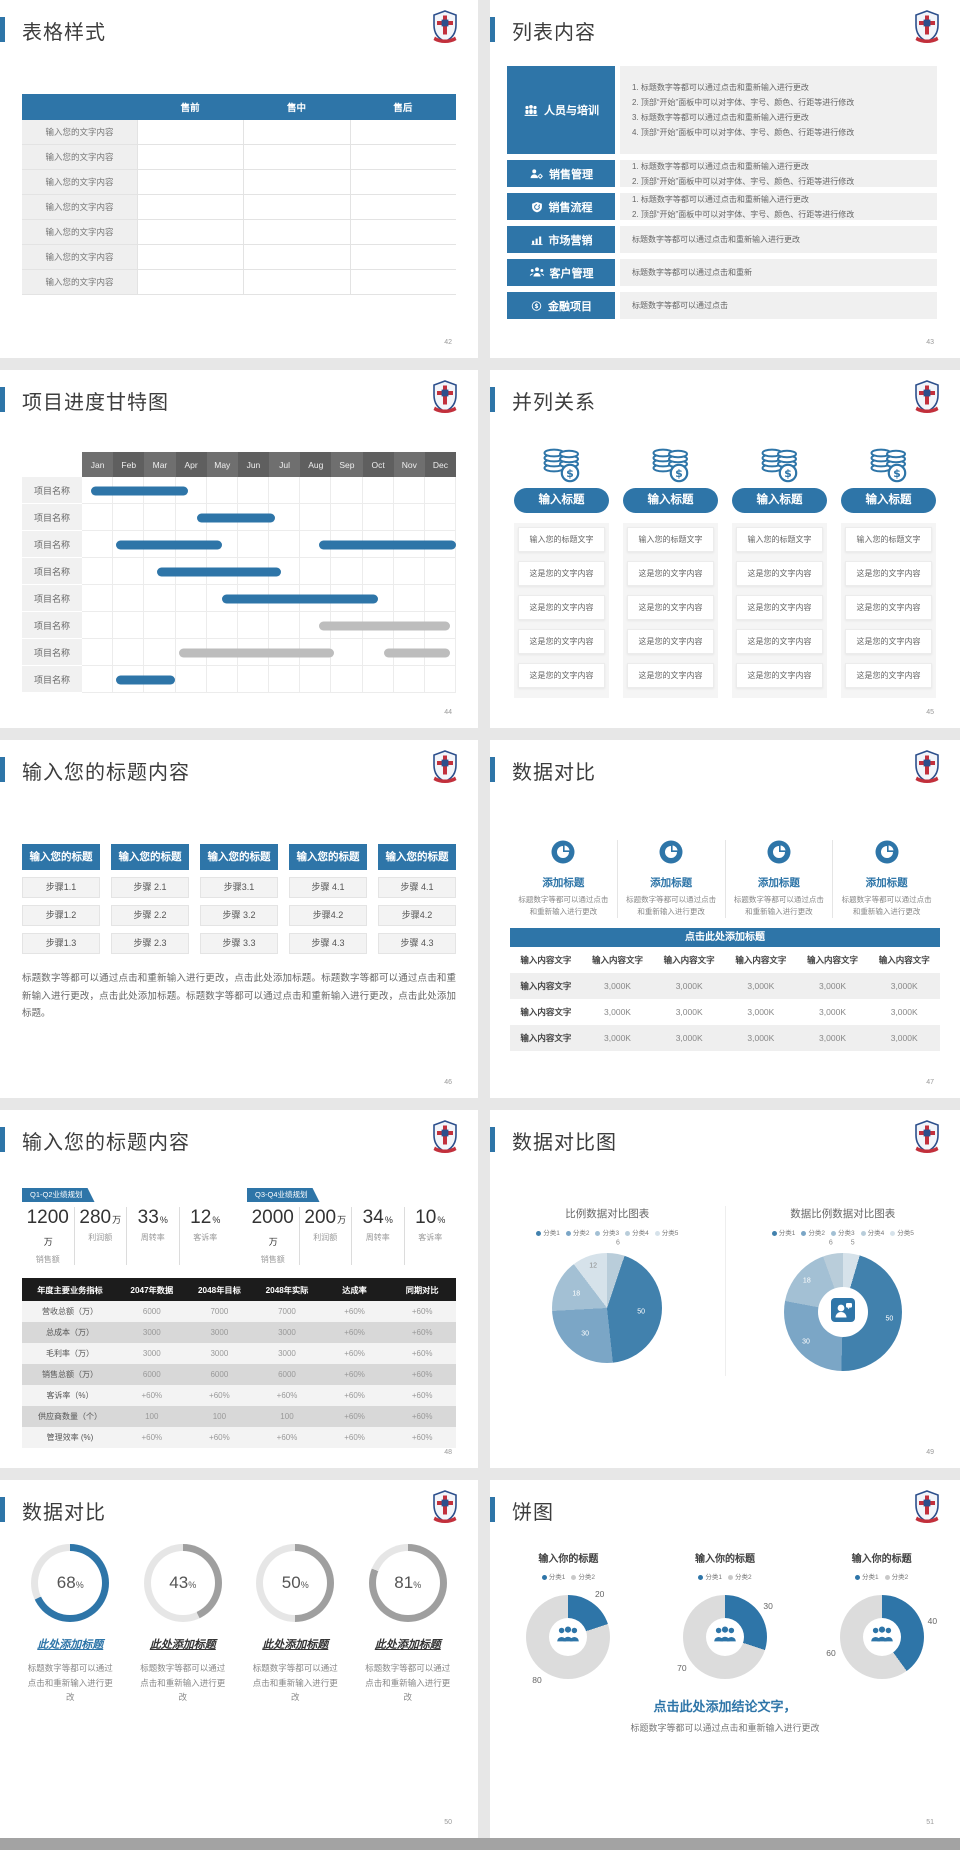 This screenshot has width=960, height=1850. Describe the element at coordinates (725, 1559) in the screenshot. I see `pie-title: 输入你的标题` at that location.